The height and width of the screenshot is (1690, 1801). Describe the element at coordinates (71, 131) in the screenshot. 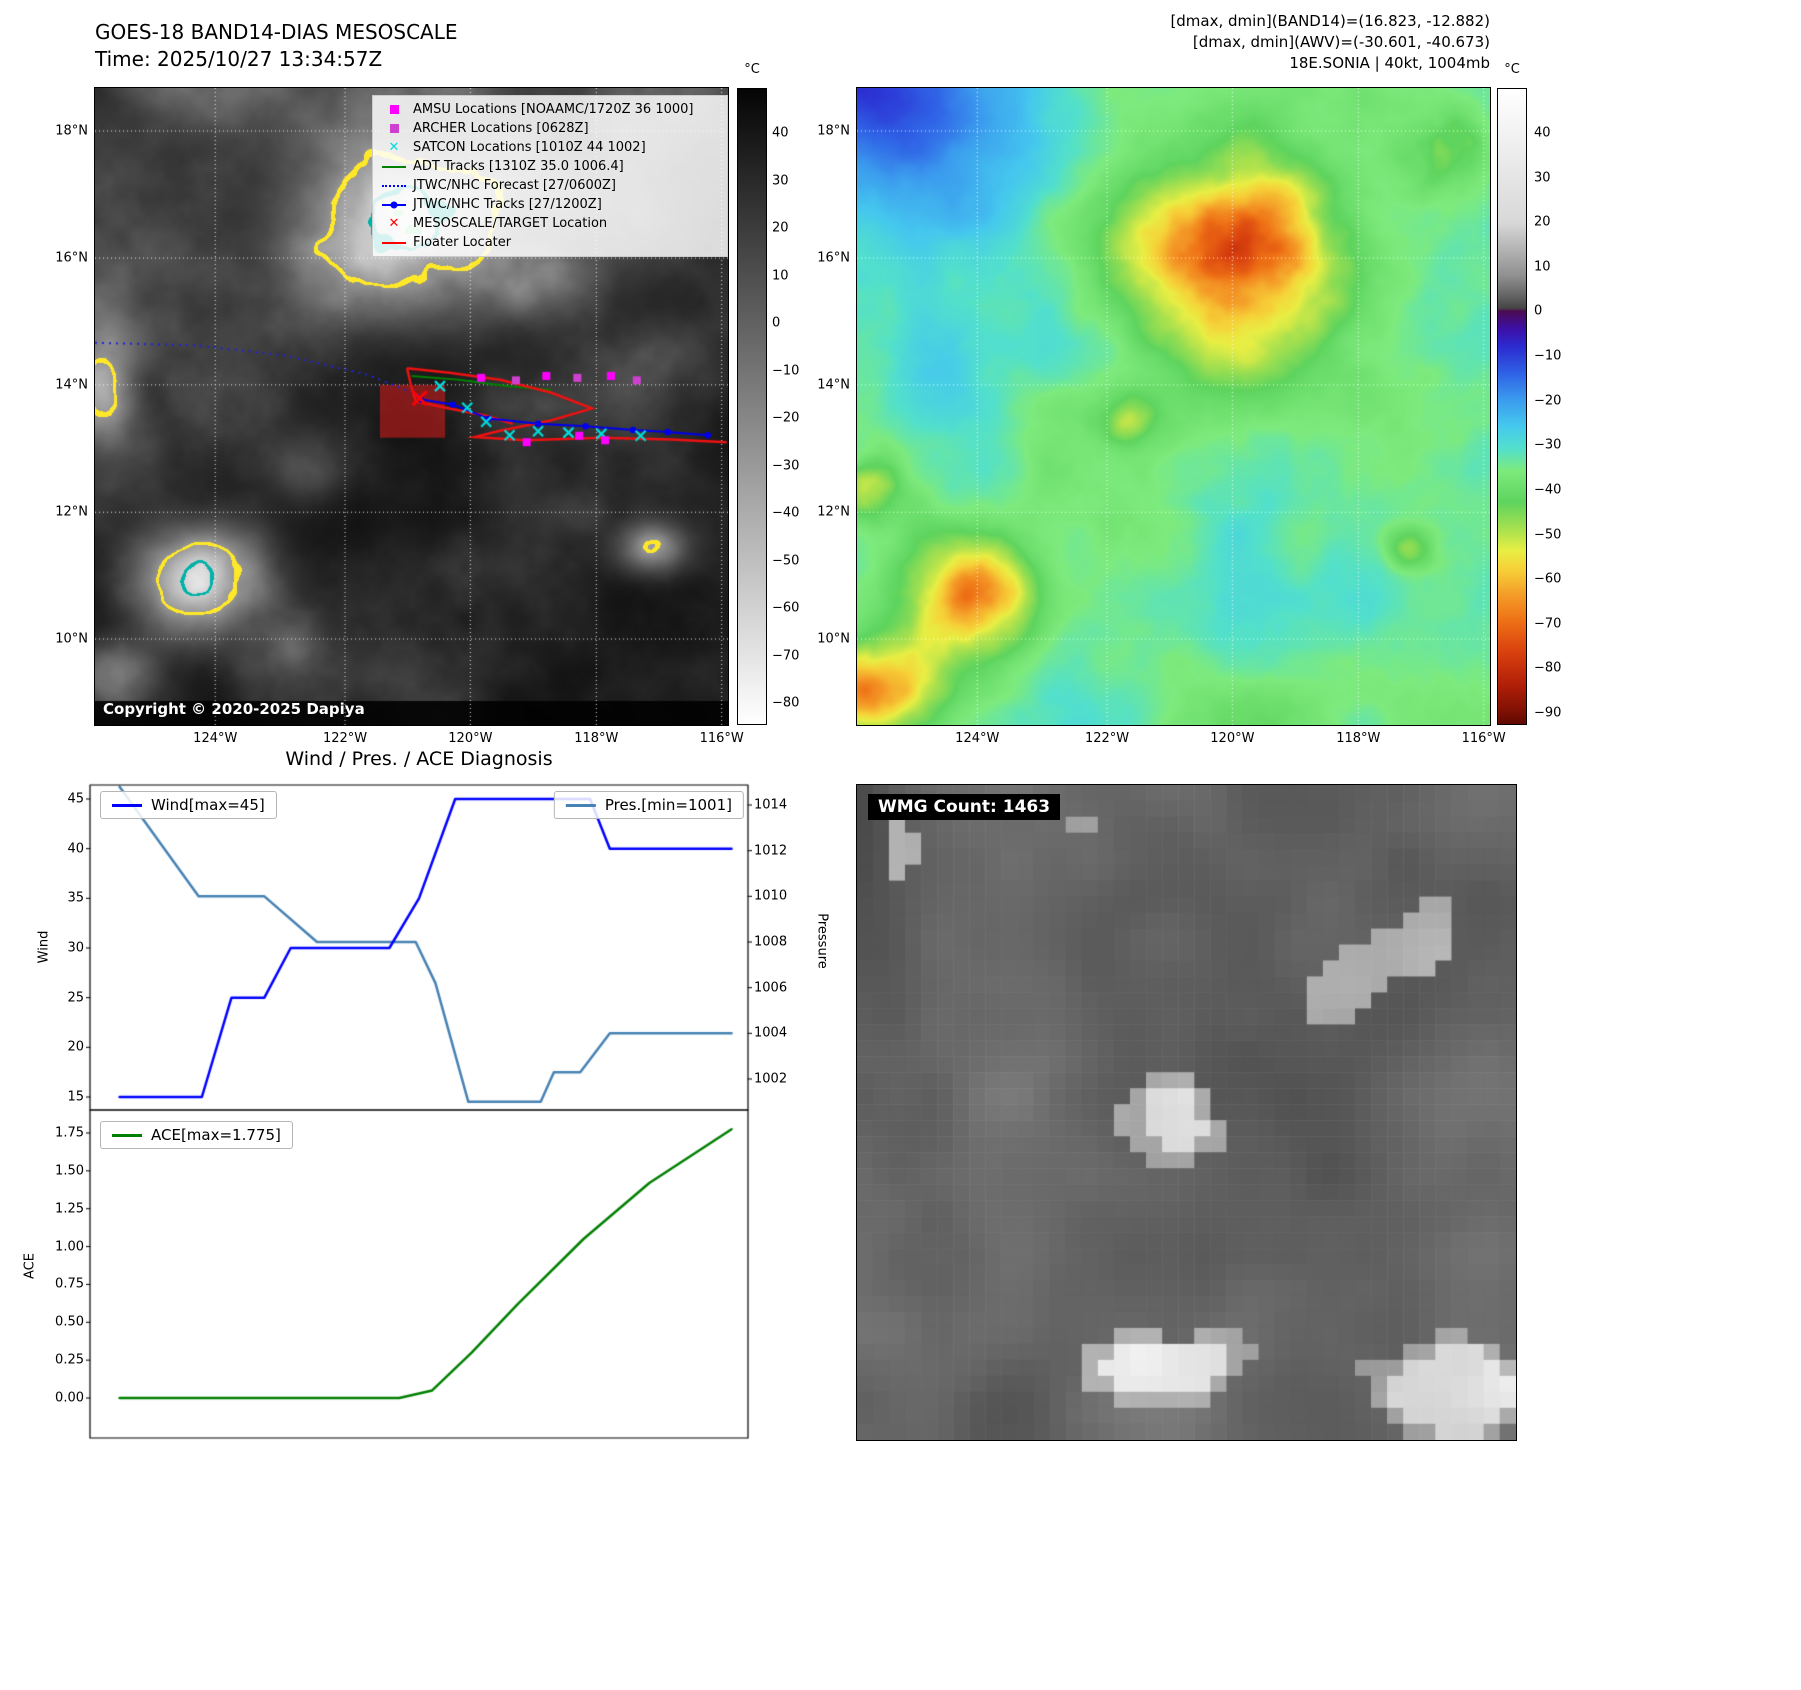

I see `ir-lat-tick-label: 18°N` at that location.